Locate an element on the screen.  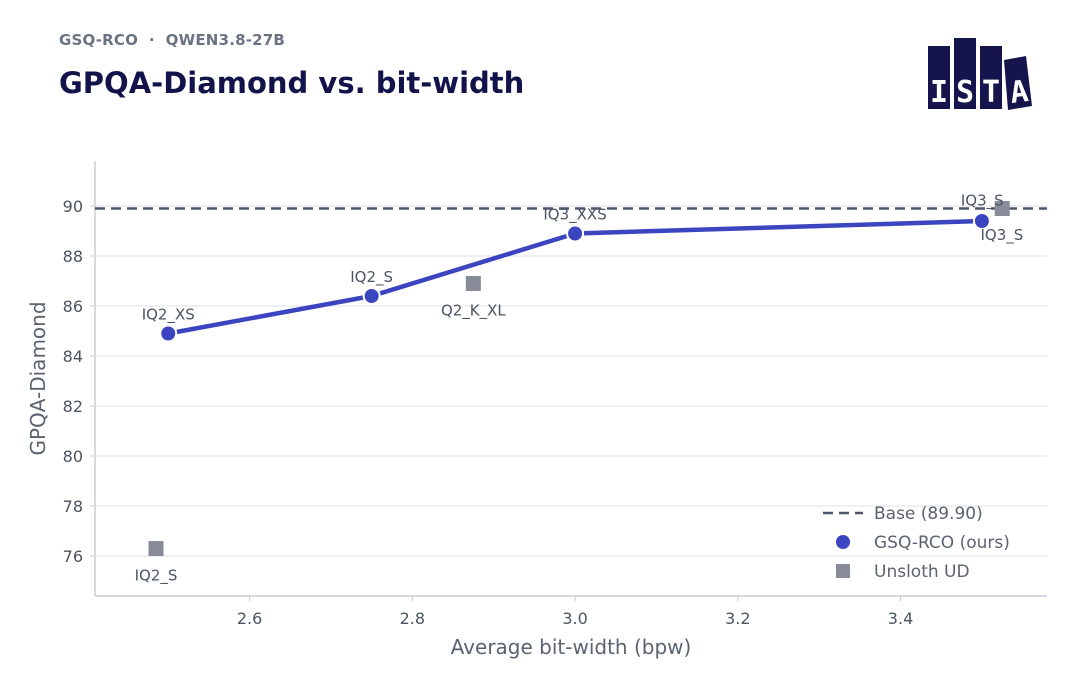
logo-block-a is located at coordinates (1018, 83).